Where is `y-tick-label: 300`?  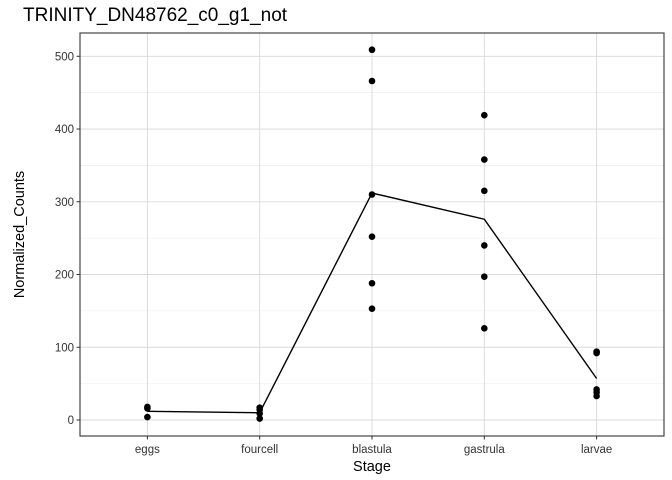 y-tick-label: 300 is located at coordinates (64, 203).